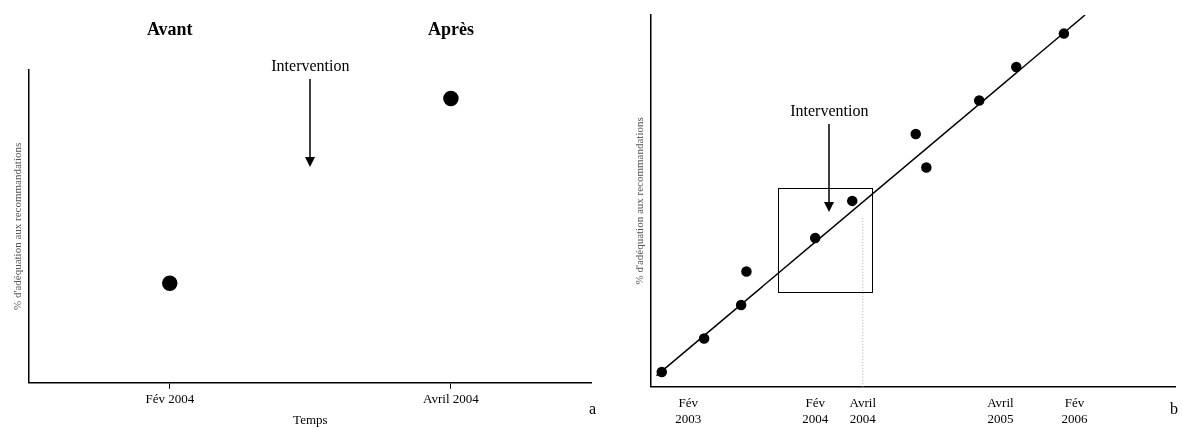 This screenshot has width=1182, height=430. I want to click on text: Intervention, so click(310, 66).